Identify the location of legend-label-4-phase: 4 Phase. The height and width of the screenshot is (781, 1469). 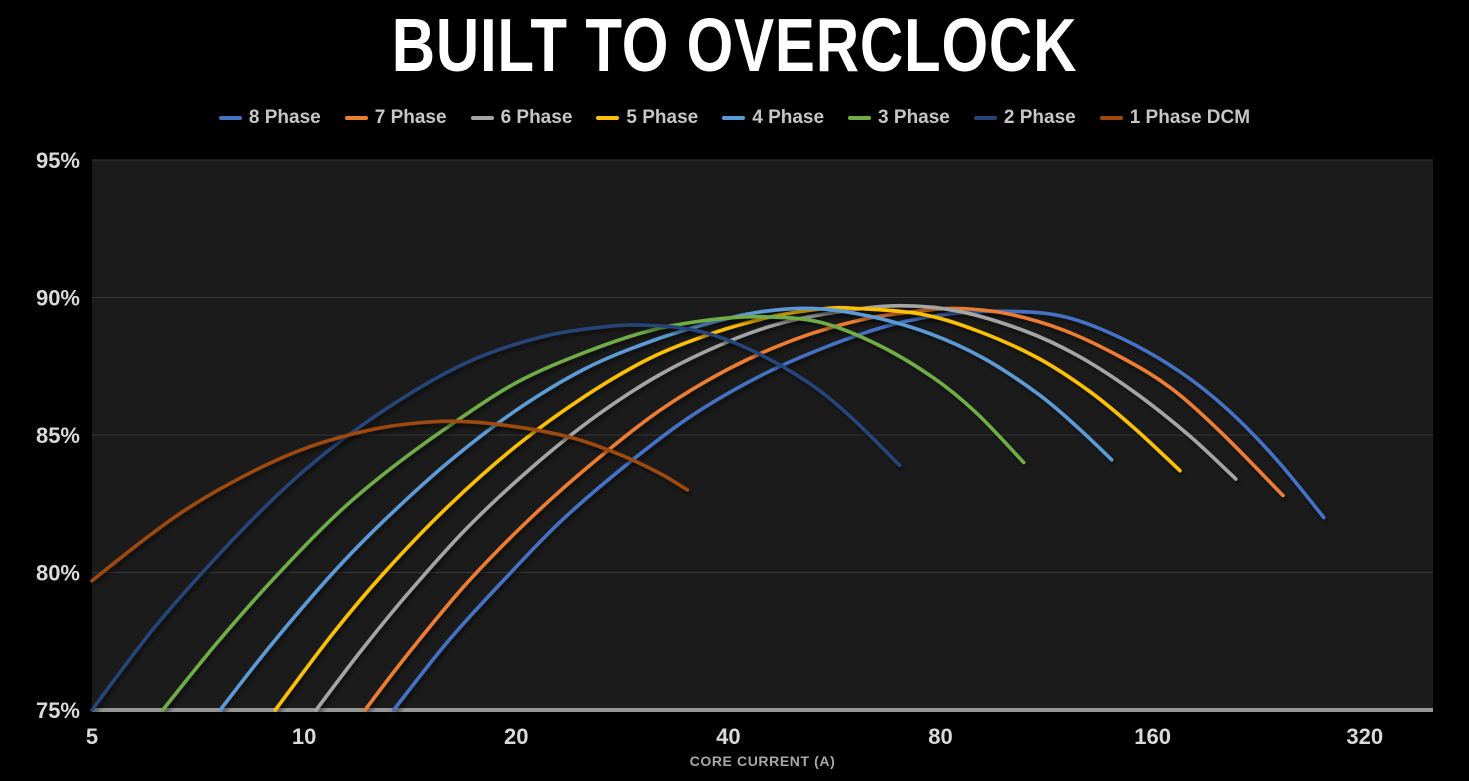
(788, 117).